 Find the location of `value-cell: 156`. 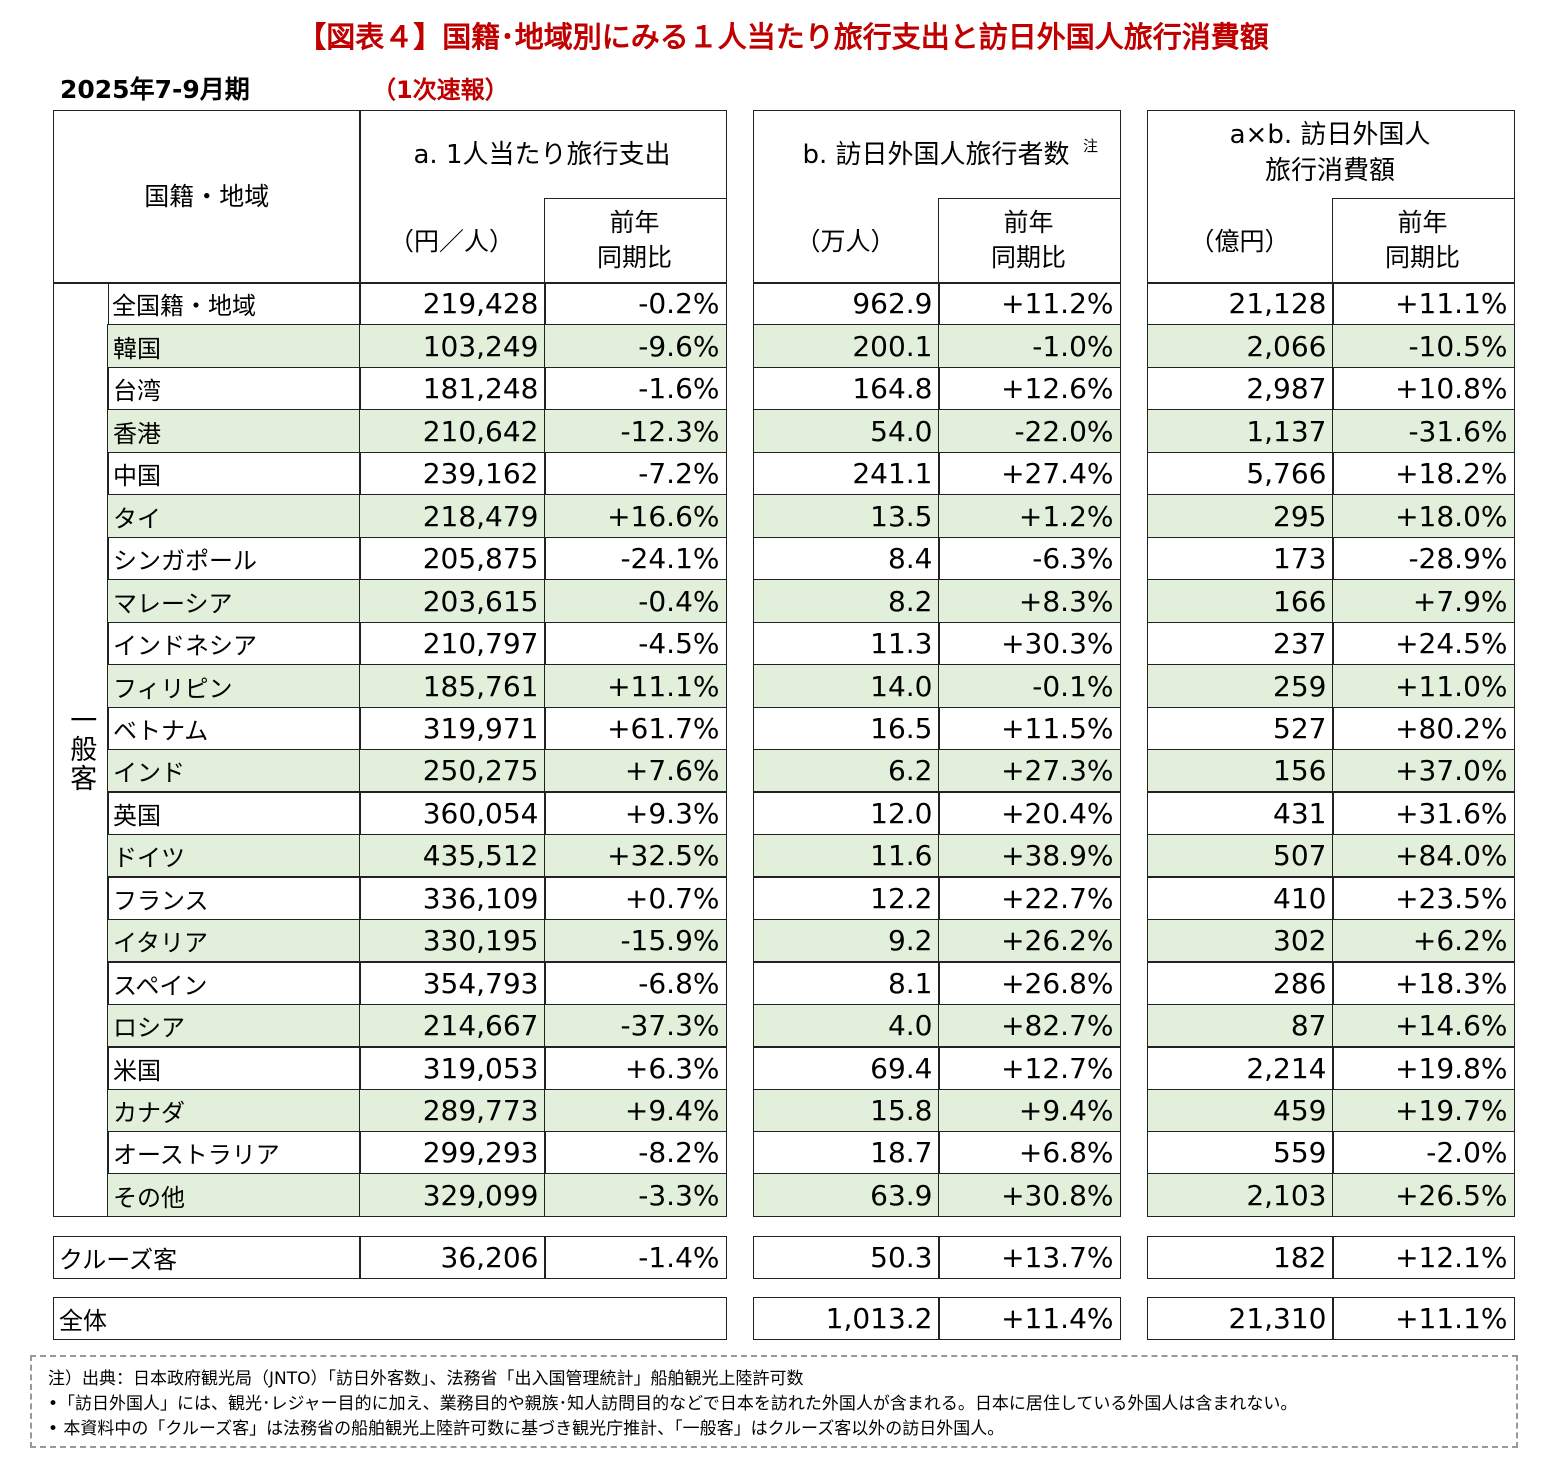

value-cell: 156 is located at coordinates (1240, 770).